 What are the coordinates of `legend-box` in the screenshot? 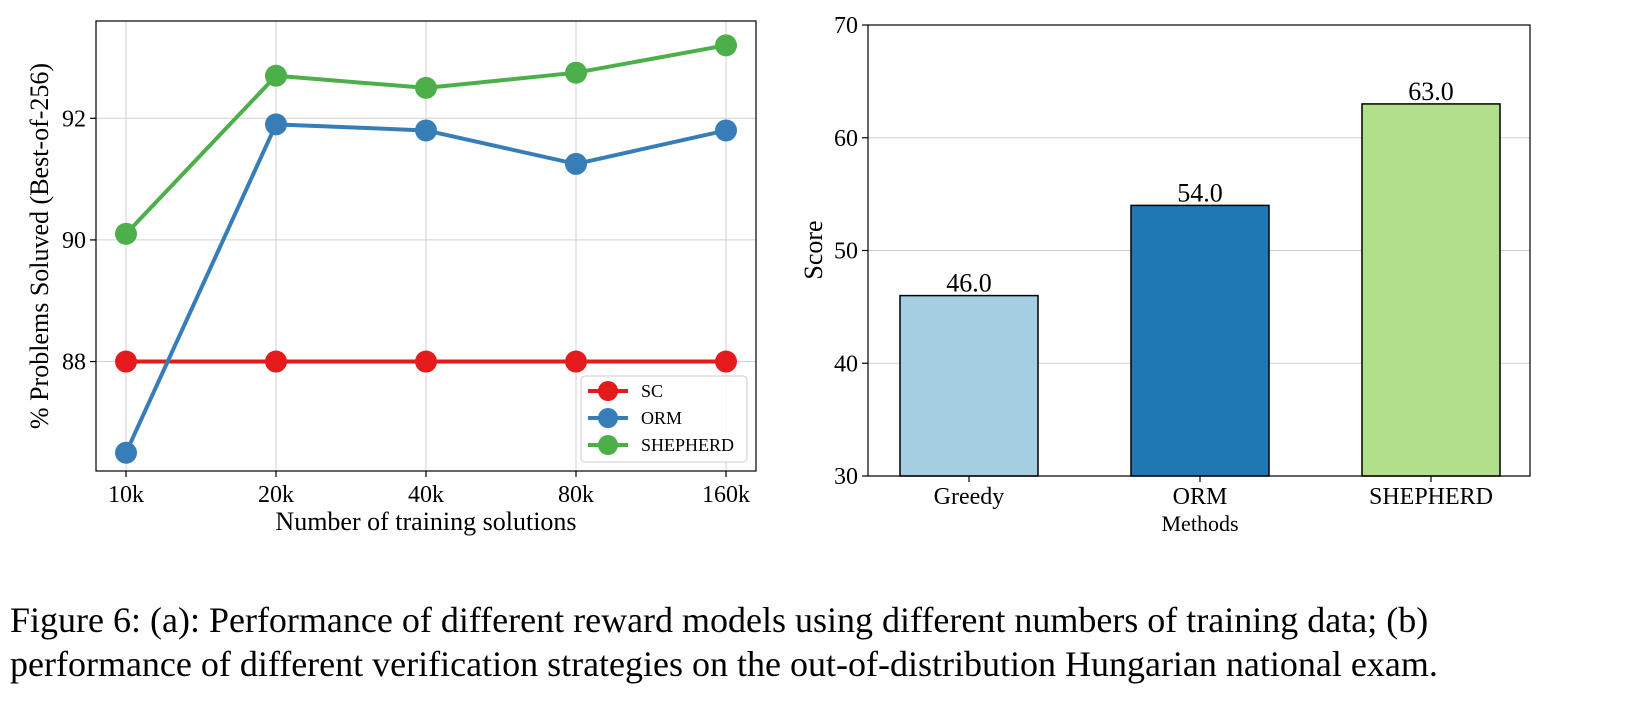 It's located at (664, 419).